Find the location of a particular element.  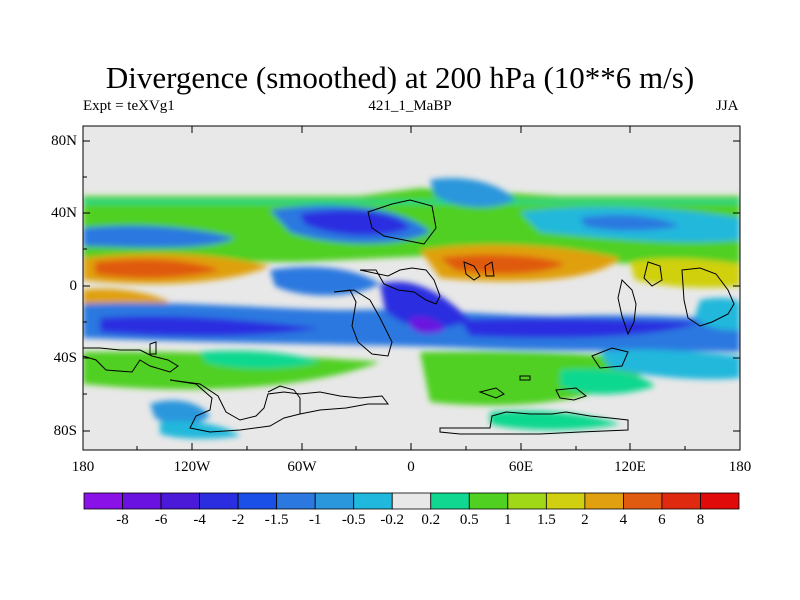

lon-label-0: 0 is located at coordinates (411, 467).